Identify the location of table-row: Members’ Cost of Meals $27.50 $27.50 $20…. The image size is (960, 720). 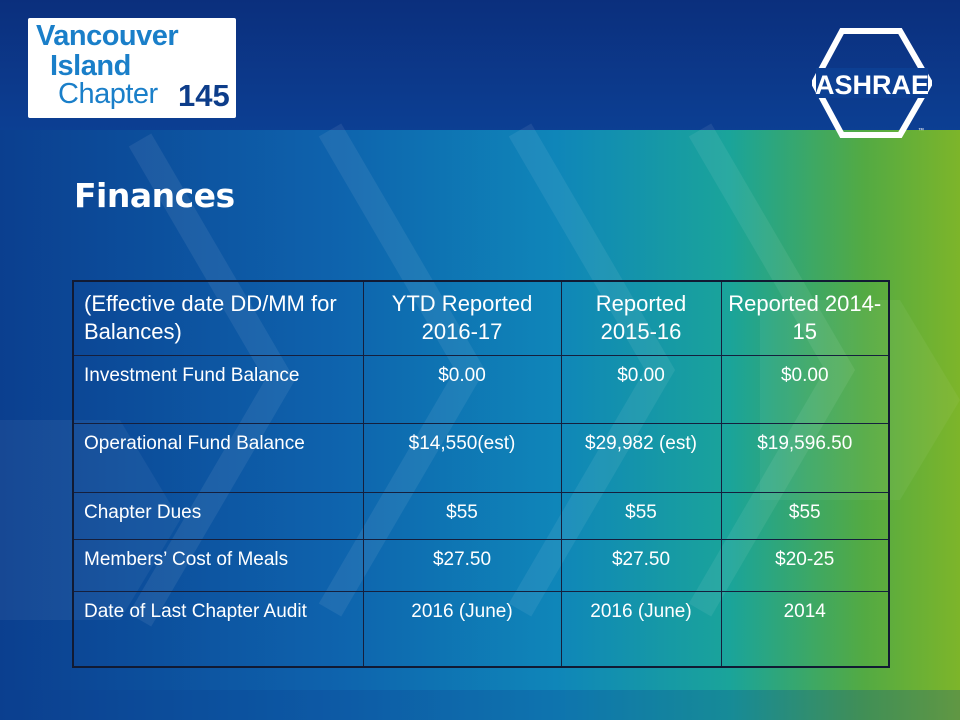
(481, 565).